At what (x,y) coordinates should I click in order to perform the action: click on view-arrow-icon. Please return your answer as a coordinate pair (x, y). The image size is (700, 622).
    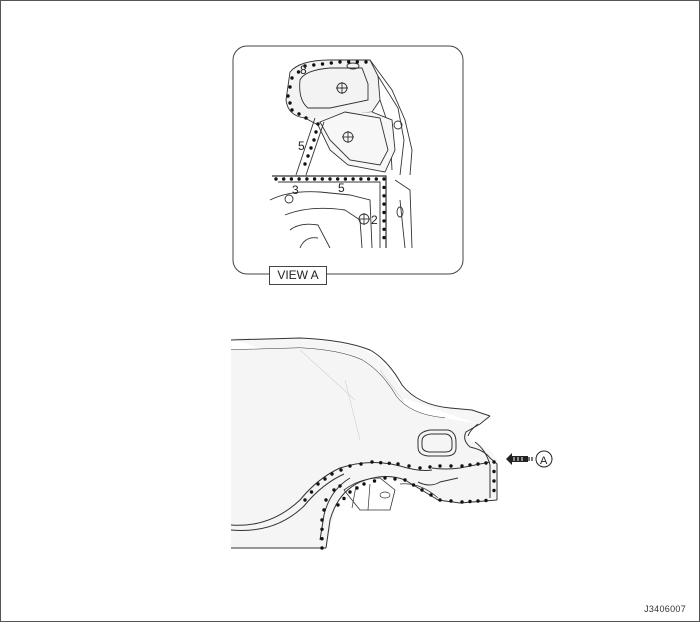
    Looking at the image, I should click on (529, 459).